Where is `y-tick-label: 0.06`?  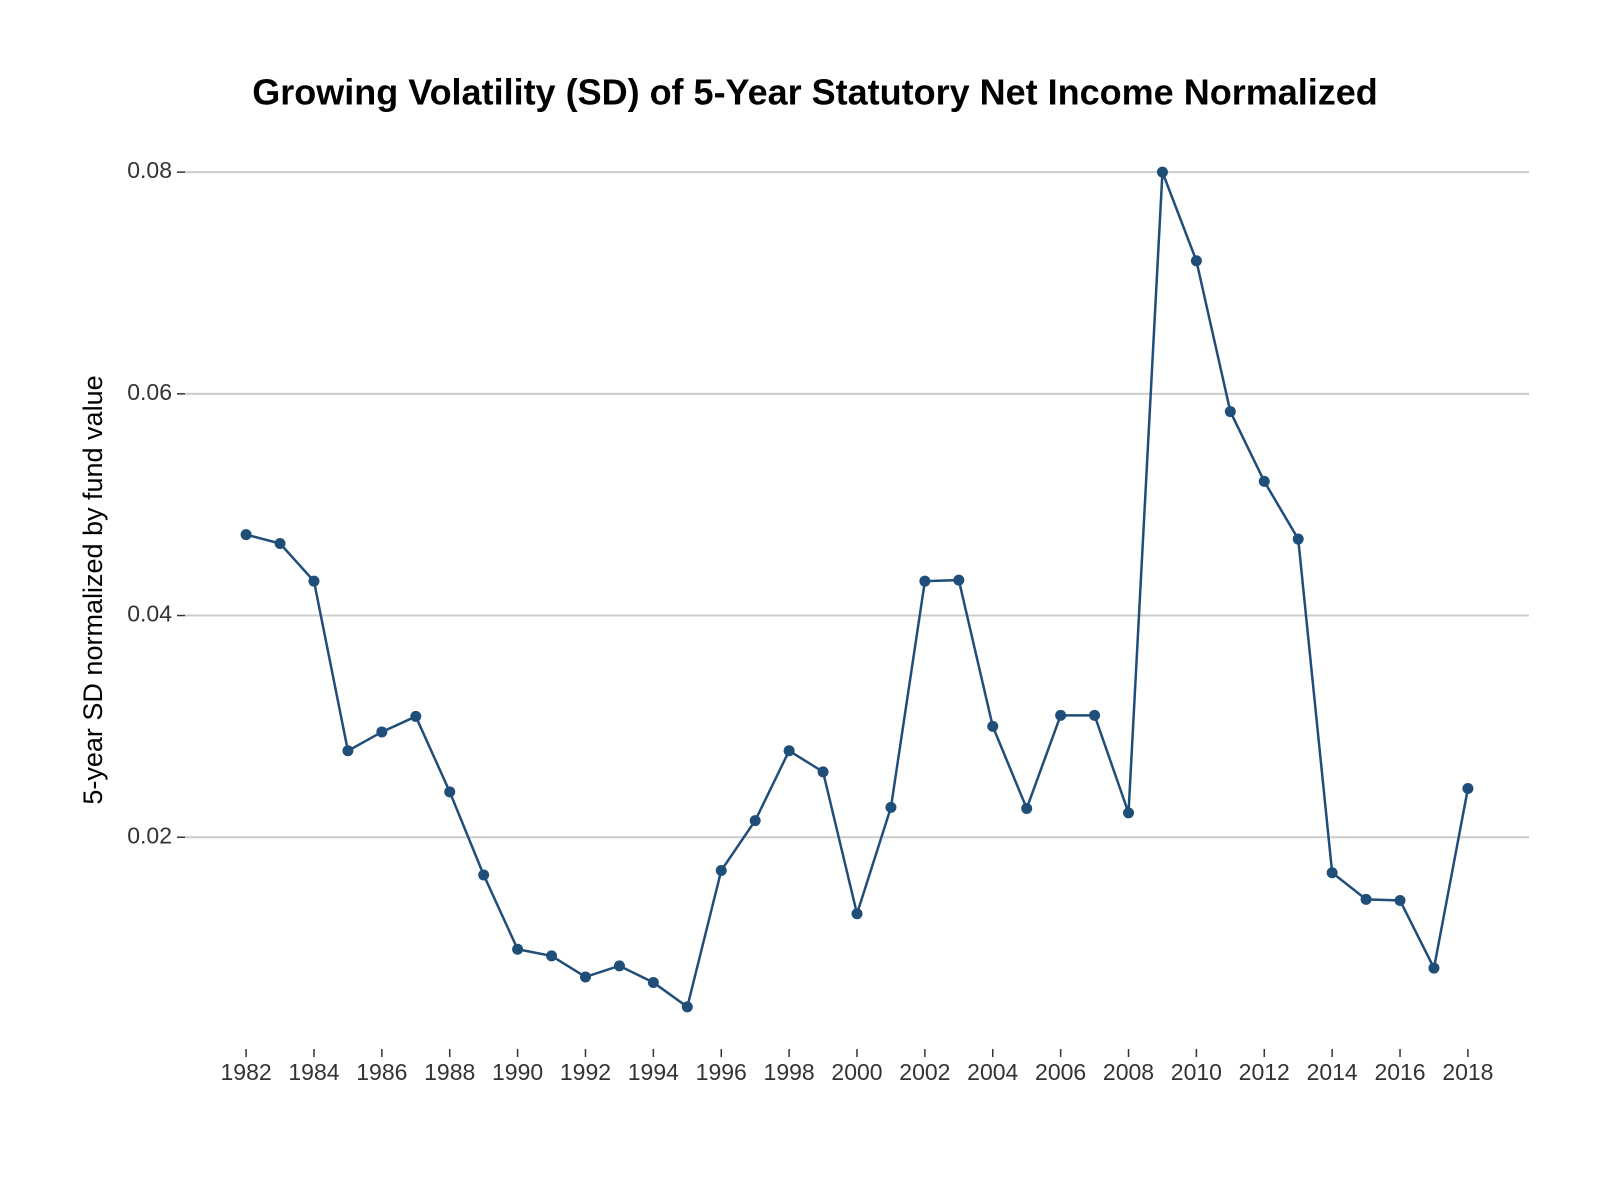 y-tick-label: 0.06 is located at coordinates (149, 392).